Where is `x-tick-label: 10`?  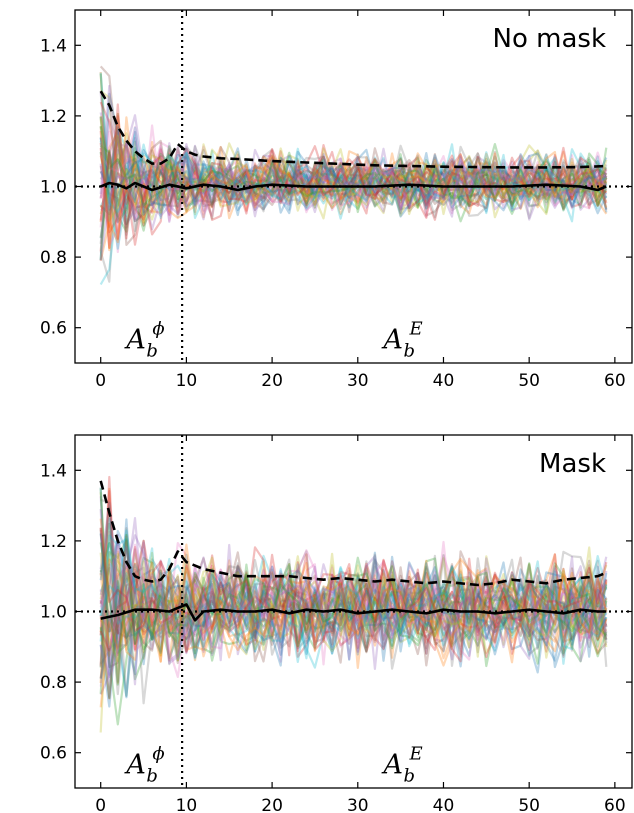
x-tick-label: 10 is located at coordinates (187, 804).